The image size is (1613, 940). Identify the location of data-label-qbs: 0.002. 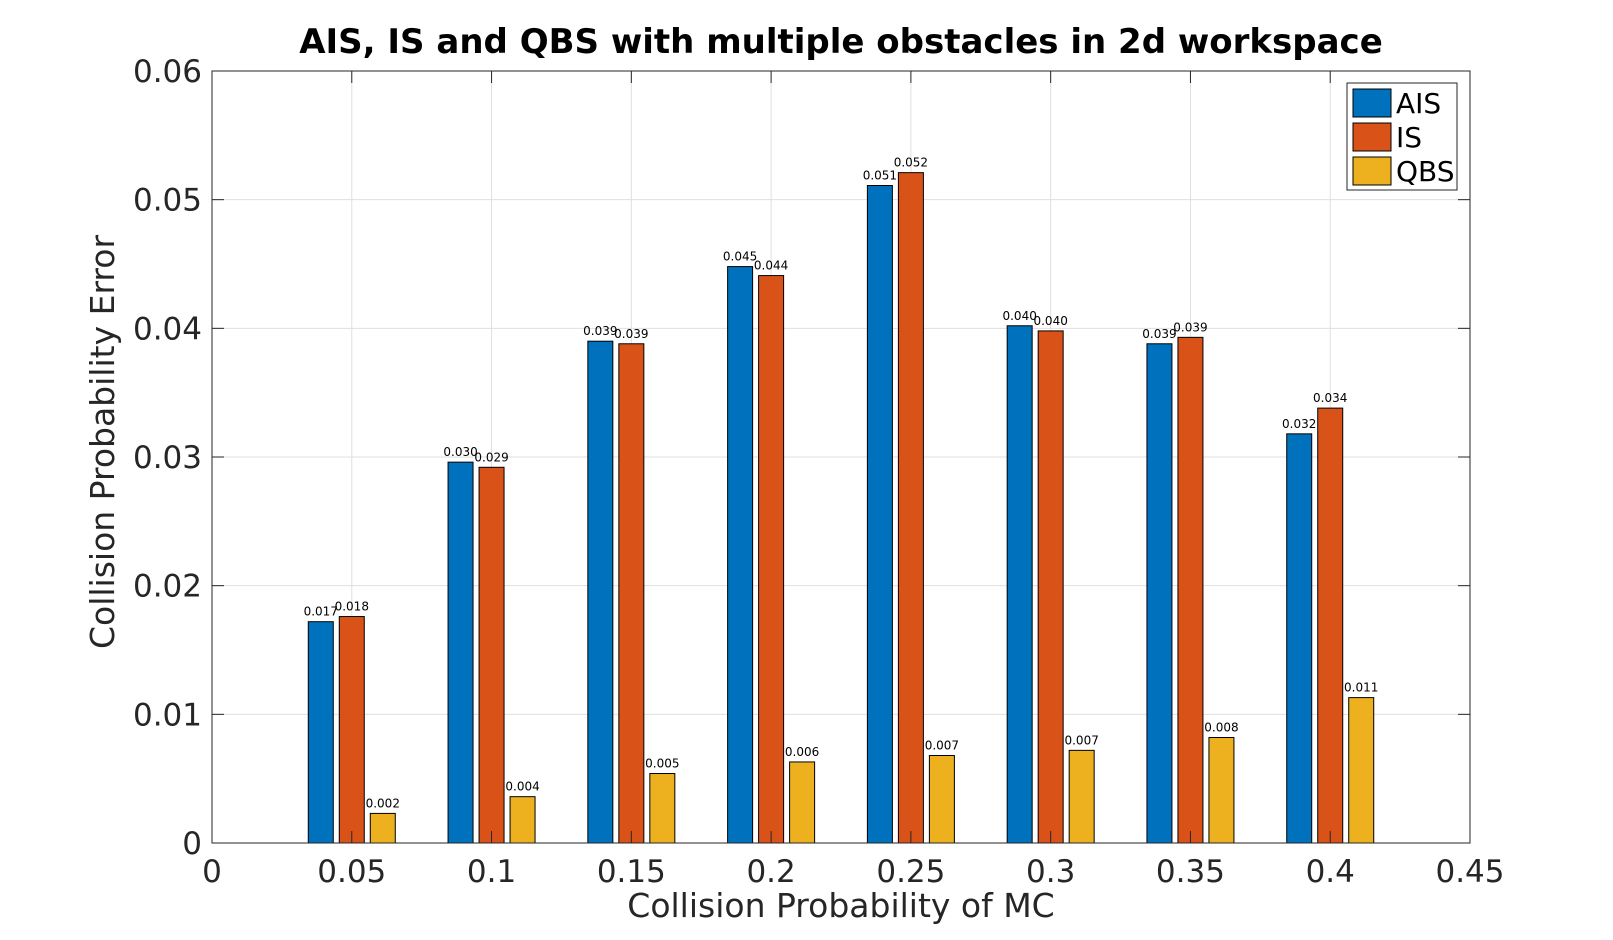
(383, 803).